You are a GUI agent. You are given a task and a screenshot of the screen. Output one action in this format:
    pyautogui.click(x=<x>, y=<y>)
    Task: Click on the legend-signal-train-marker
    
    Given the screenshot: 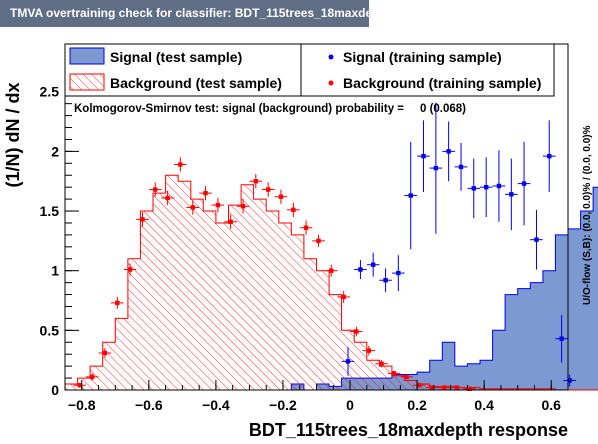 What is the action you would take?
    pyautogui.click(x=331, y=57)
    